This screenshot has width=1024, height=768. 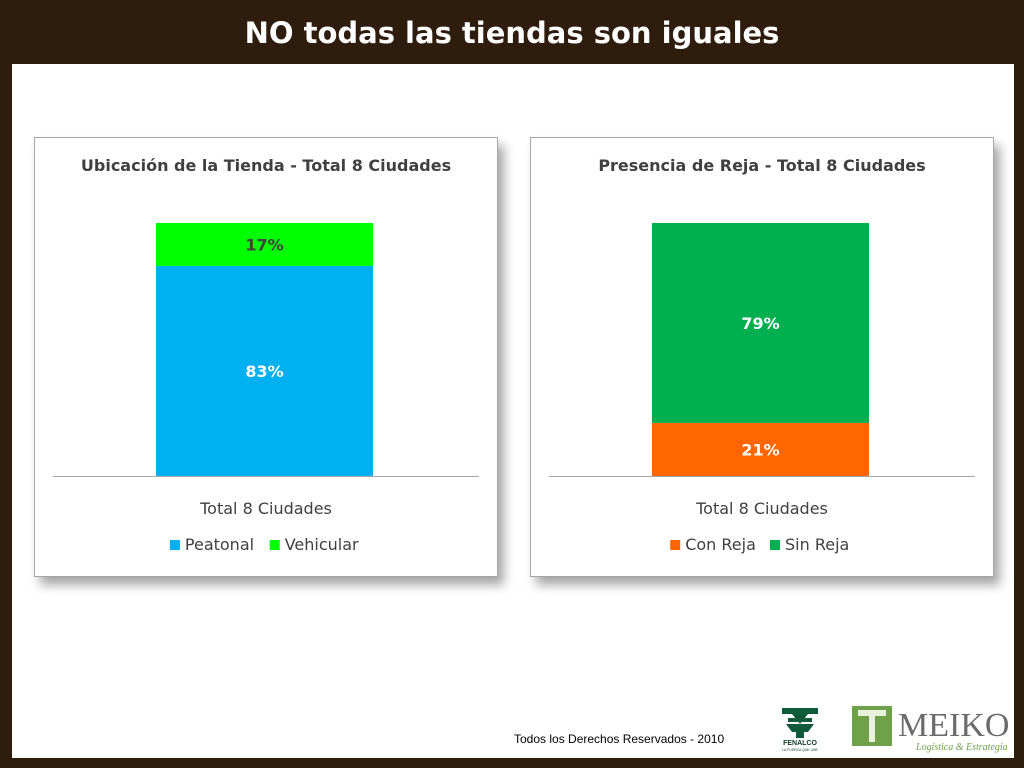 What do you see at coordinates (174, 545) in the screenshot?
I see `legend-swatch-peatonal` at bounding box center [174, 545].